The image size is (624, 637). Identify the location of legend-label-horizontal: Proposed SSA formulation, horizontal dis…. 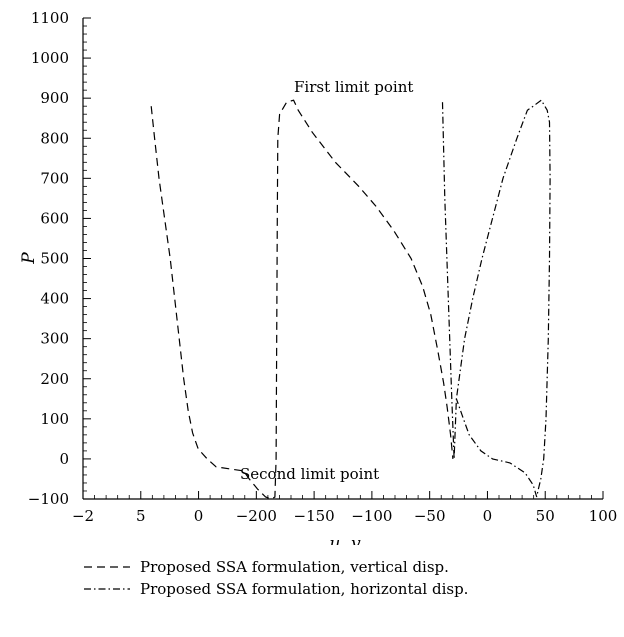
(304, 589).